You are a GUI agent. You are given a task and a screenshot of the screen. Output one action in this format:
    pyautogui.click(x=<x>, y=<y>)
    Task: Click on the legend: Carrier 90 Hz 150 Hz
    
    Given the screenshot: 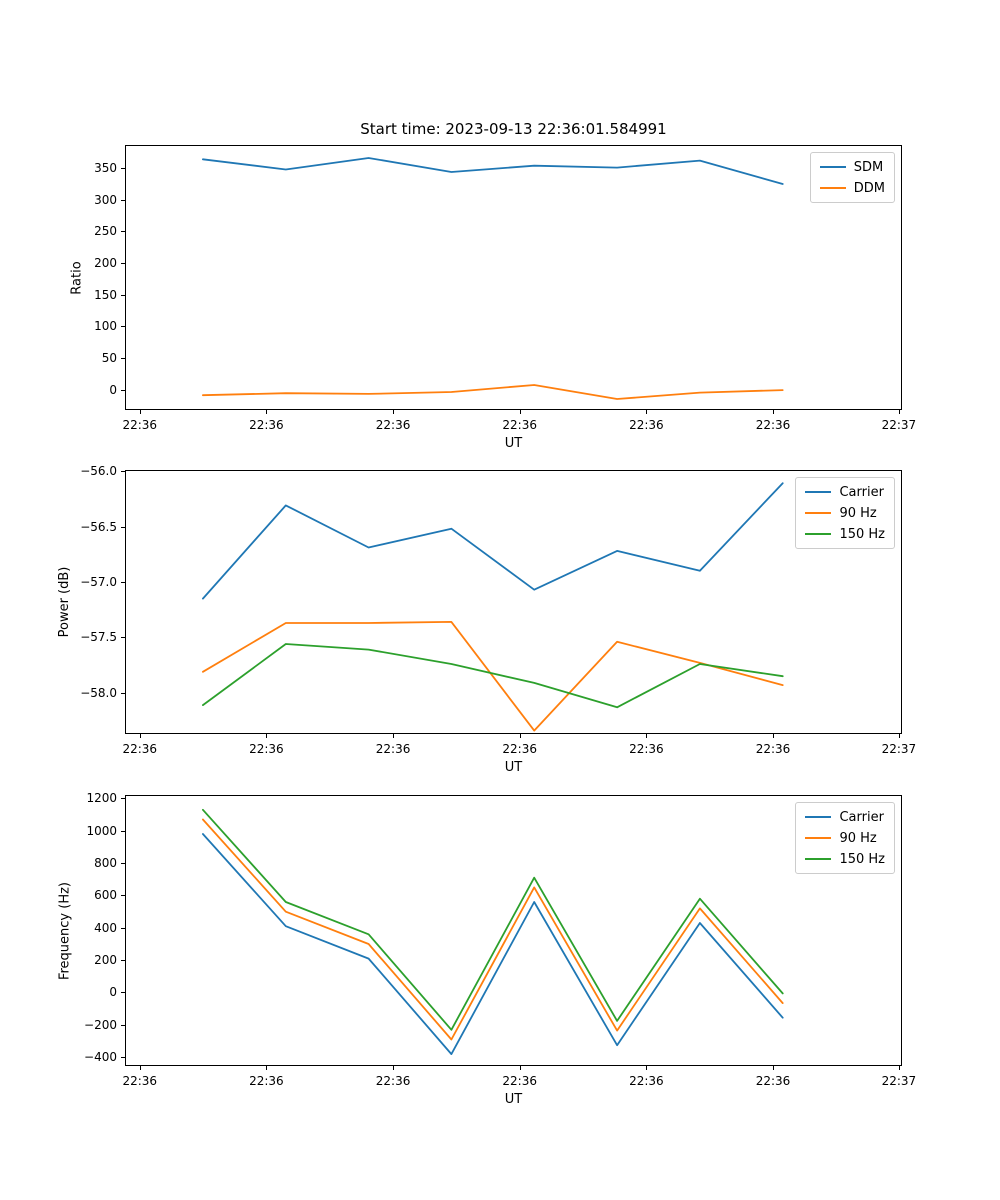 What is the action you would take?
    pyautogui.click(x=845, y=838)
    